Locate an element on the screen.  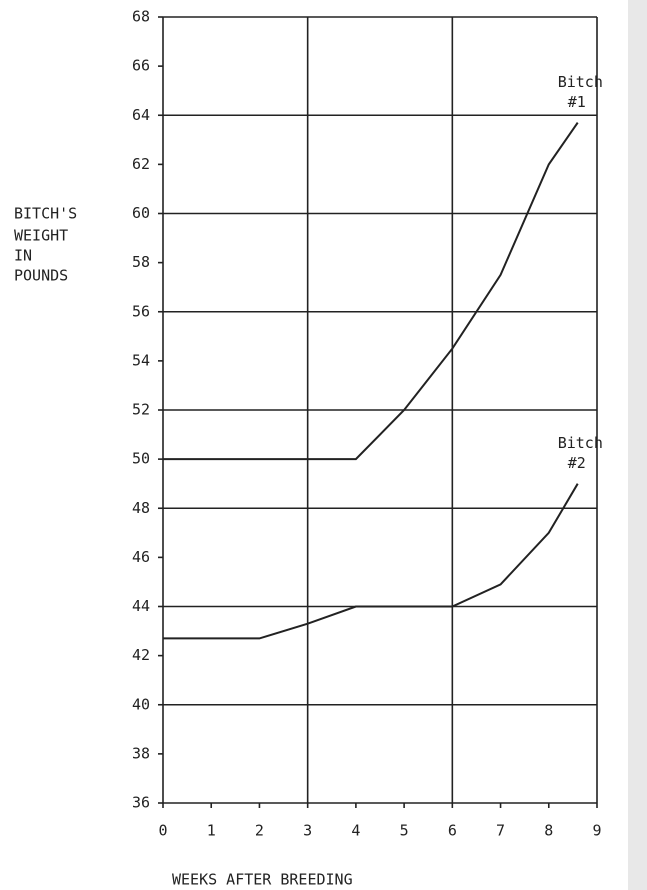
x-tick-label: 2 is located at coordinates (259, 831).